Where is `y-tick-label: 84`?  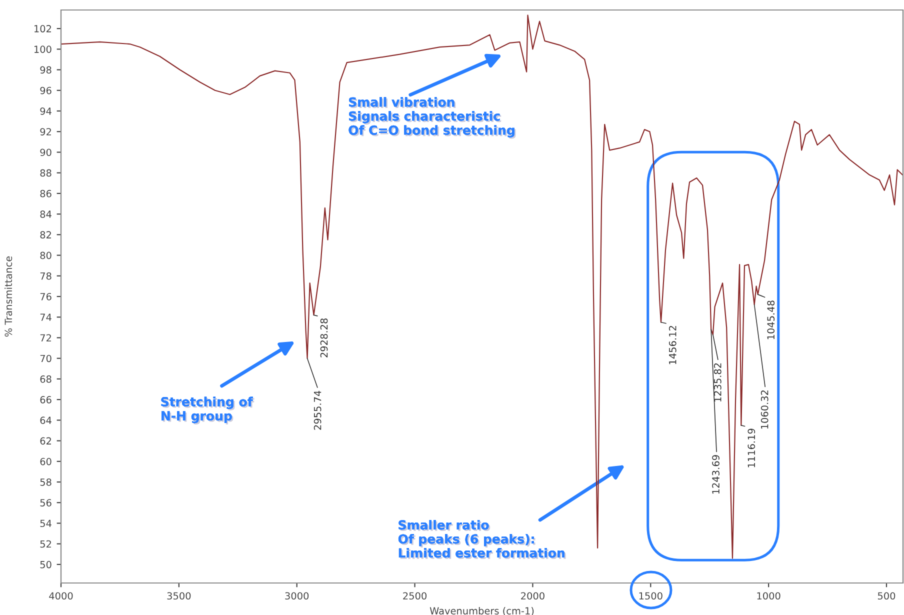
y-tick-label: 84 is located at coordinates (46, 214).